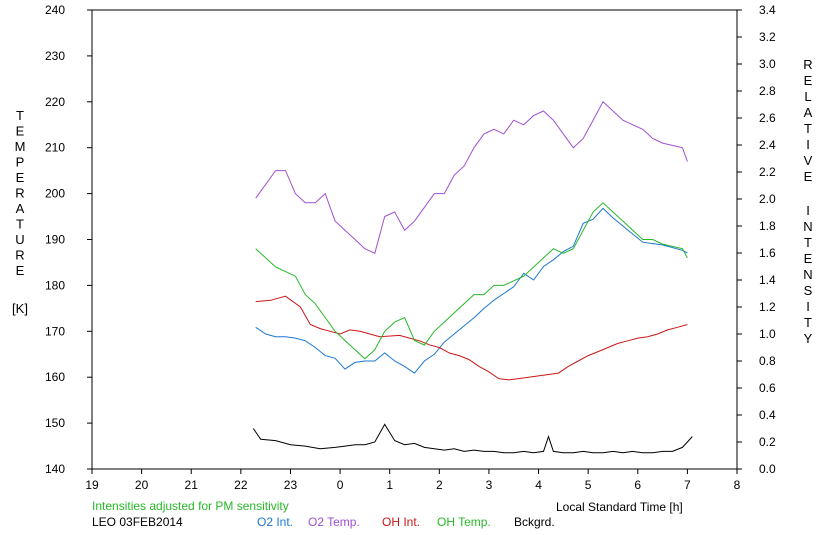 The width and height of the screenshot is (828, 535). Describe the element at coordinates (439, 485) in the screenshot. I see `x-tick-label: 2` at that location.